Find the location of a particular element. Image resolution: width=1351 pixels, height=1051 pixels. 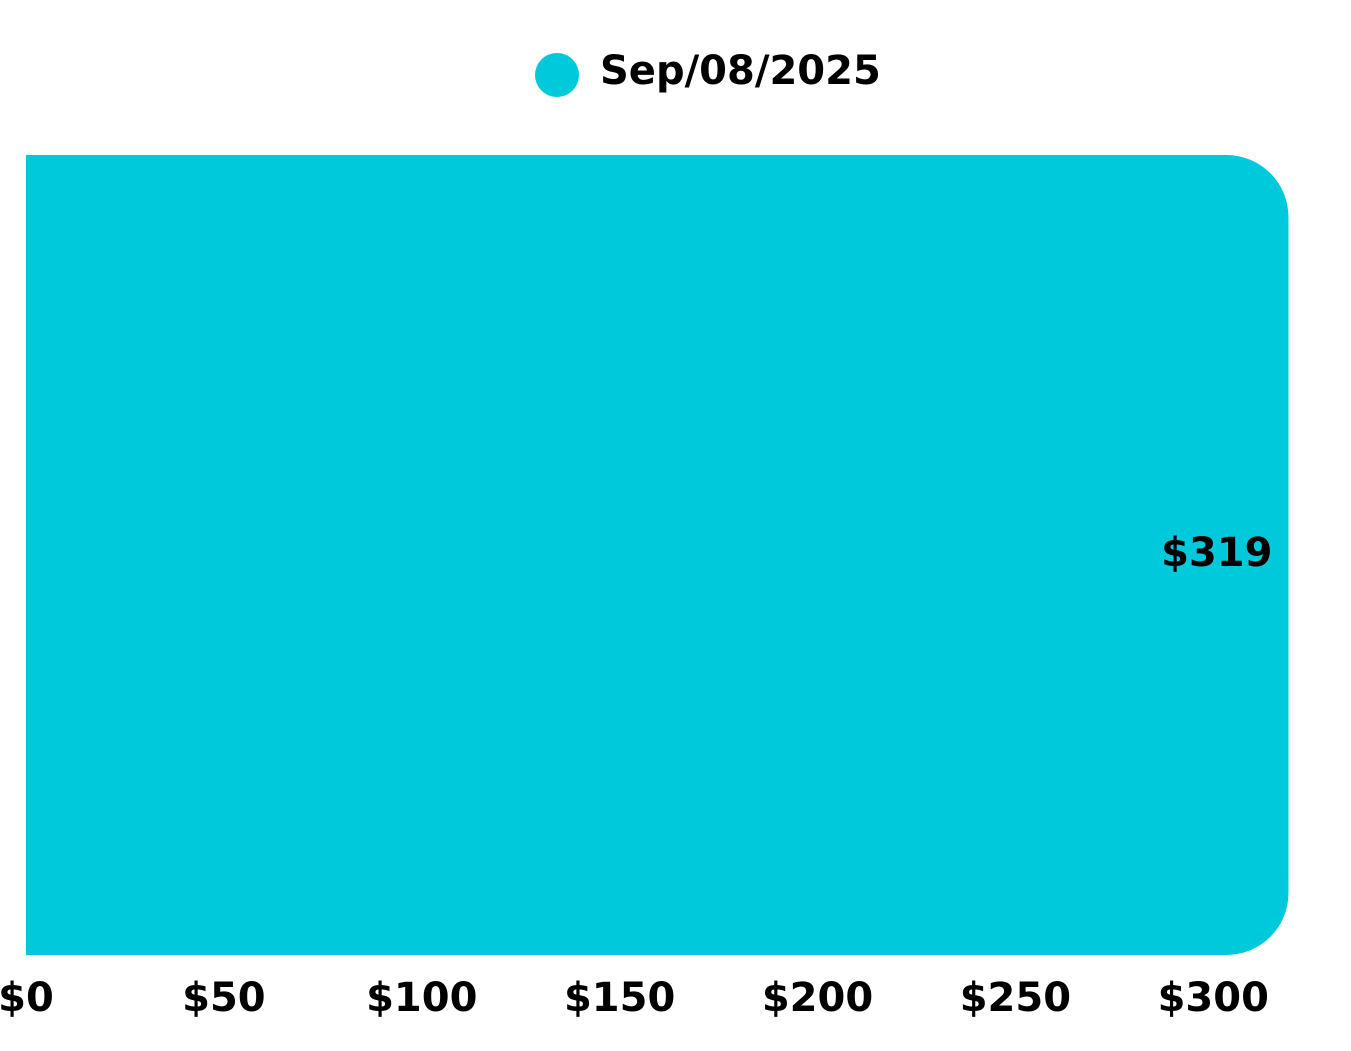

x-tick-label: $150 is located at coordinates (619, 998).